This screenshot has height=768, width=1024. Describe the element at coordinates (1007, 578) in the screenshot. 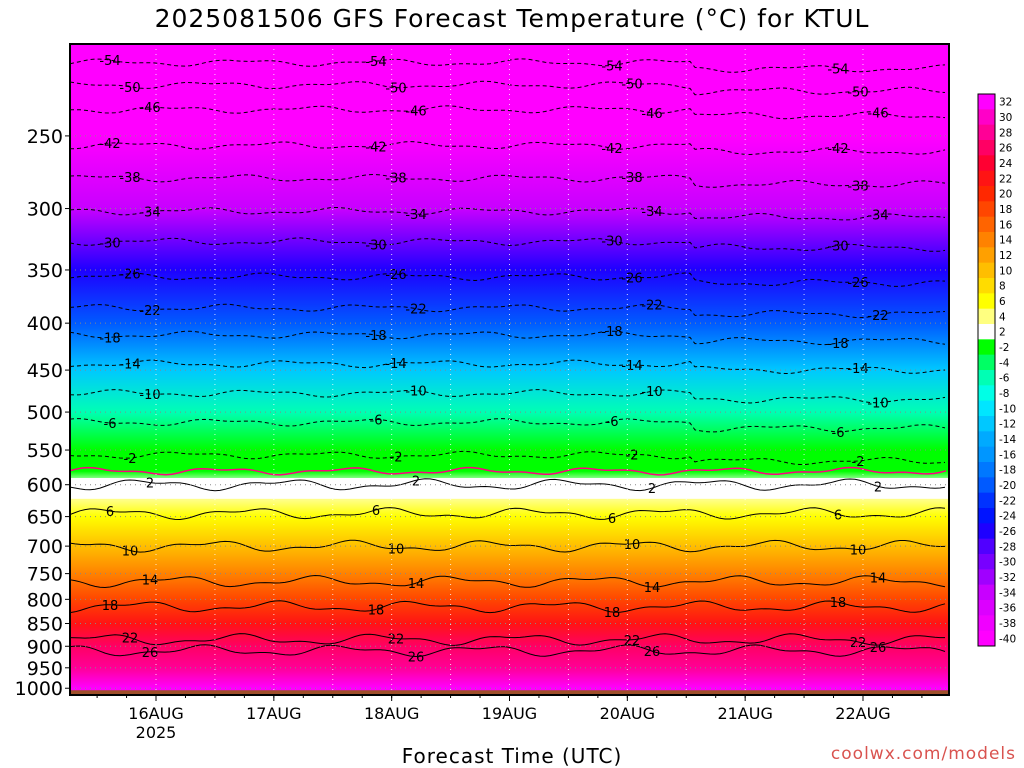

I see `colorbar-label: -32` at that location.